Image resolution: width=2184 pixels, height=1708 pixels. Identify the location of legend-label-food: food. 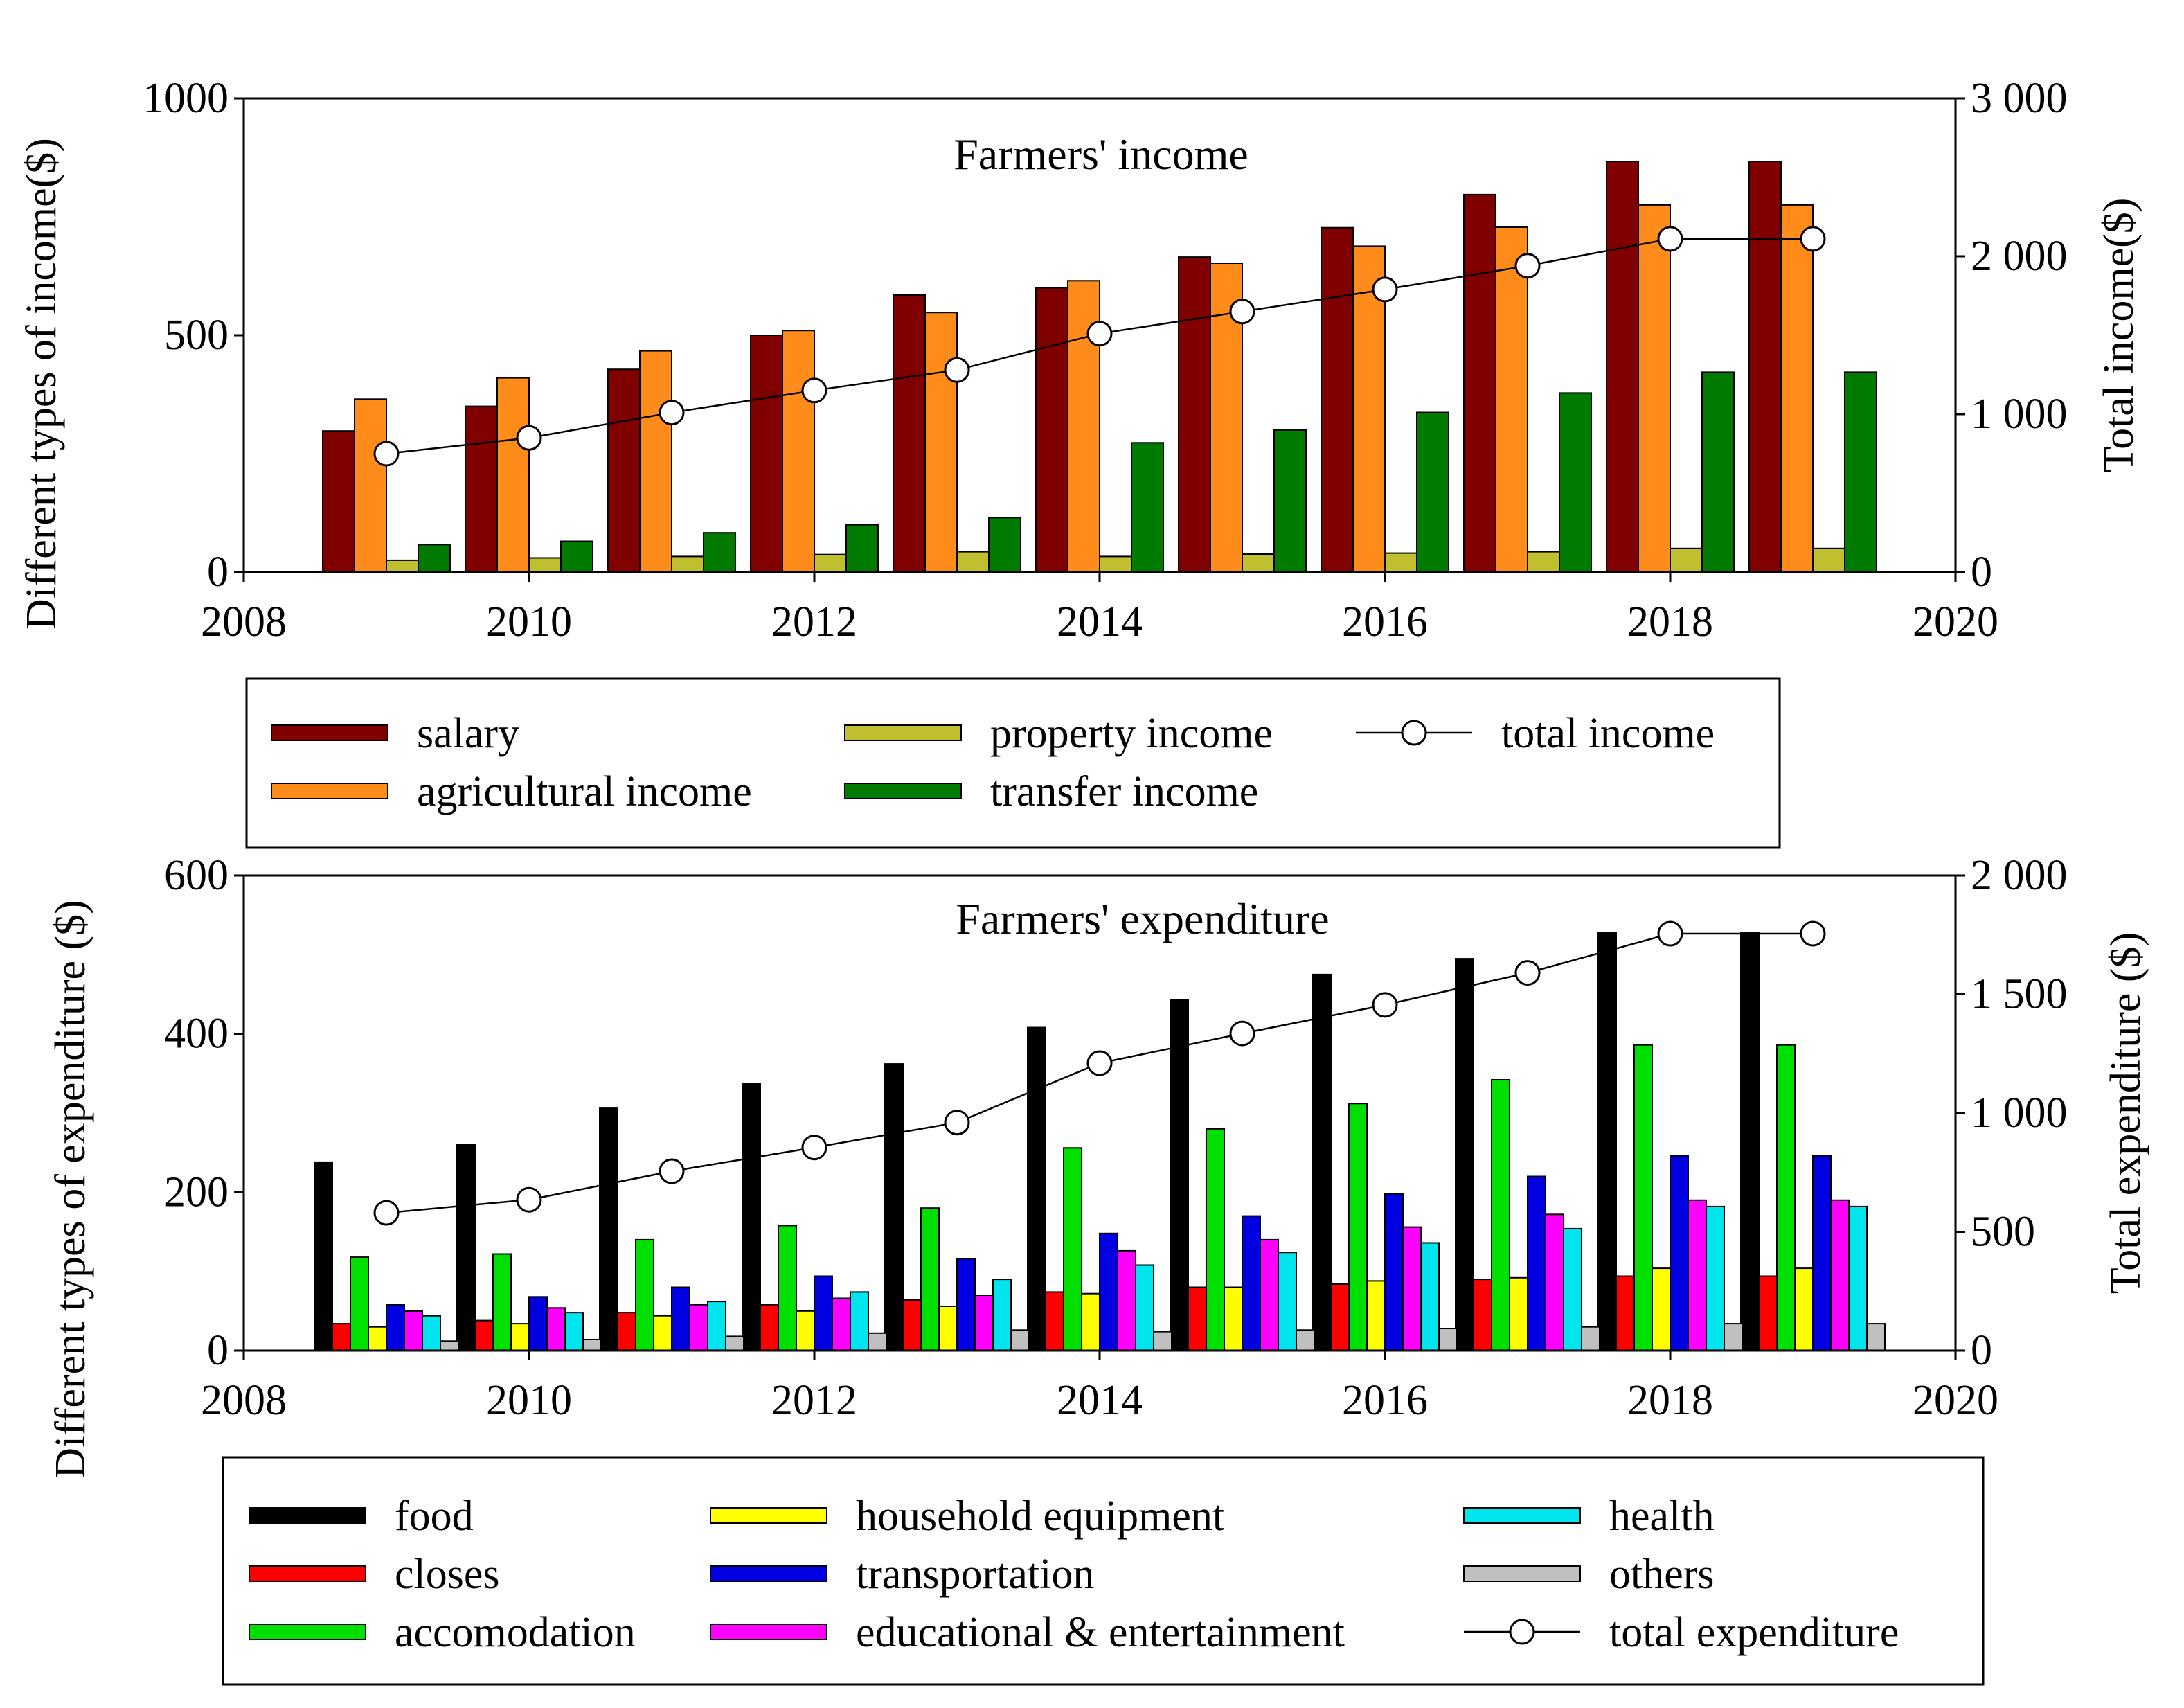
(434, 1516).